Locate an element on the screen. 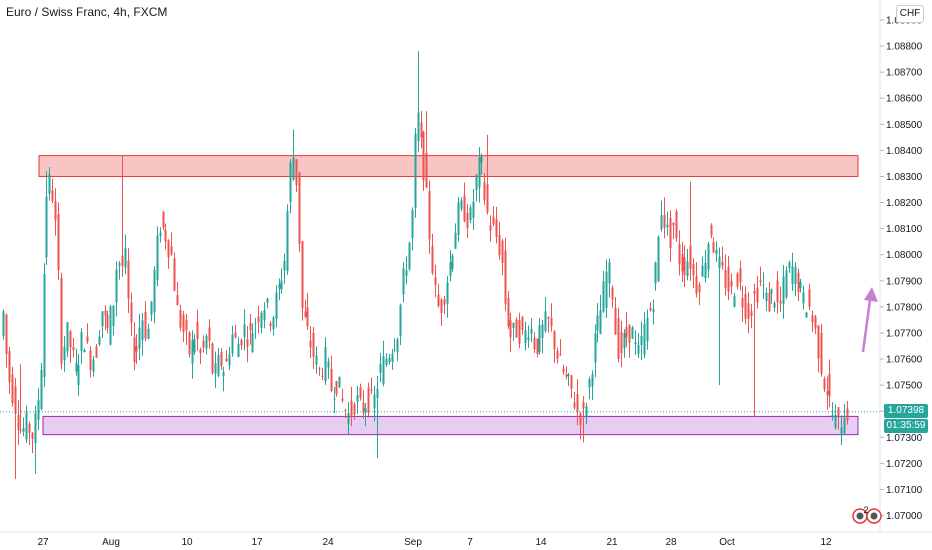  up-arrow-shaft is located at coordinates (866, 326).